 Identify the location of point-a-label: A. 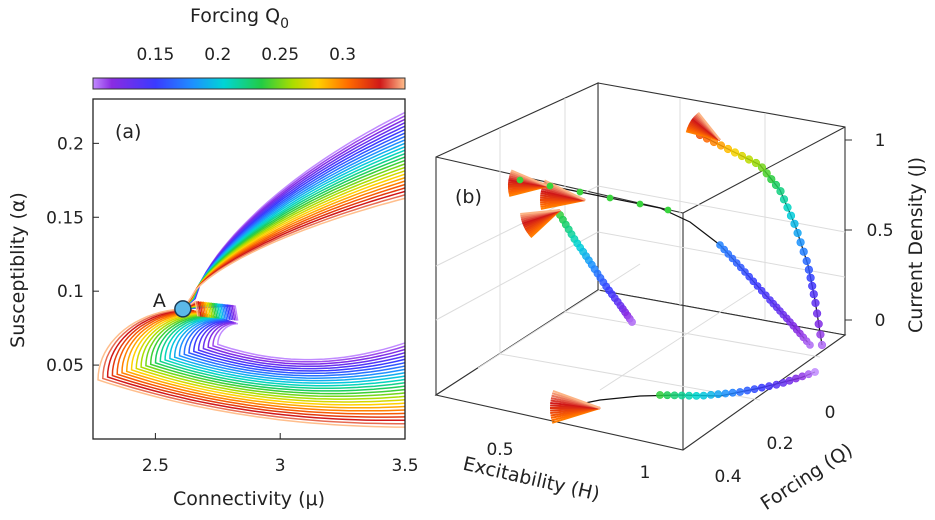
(159, 301).